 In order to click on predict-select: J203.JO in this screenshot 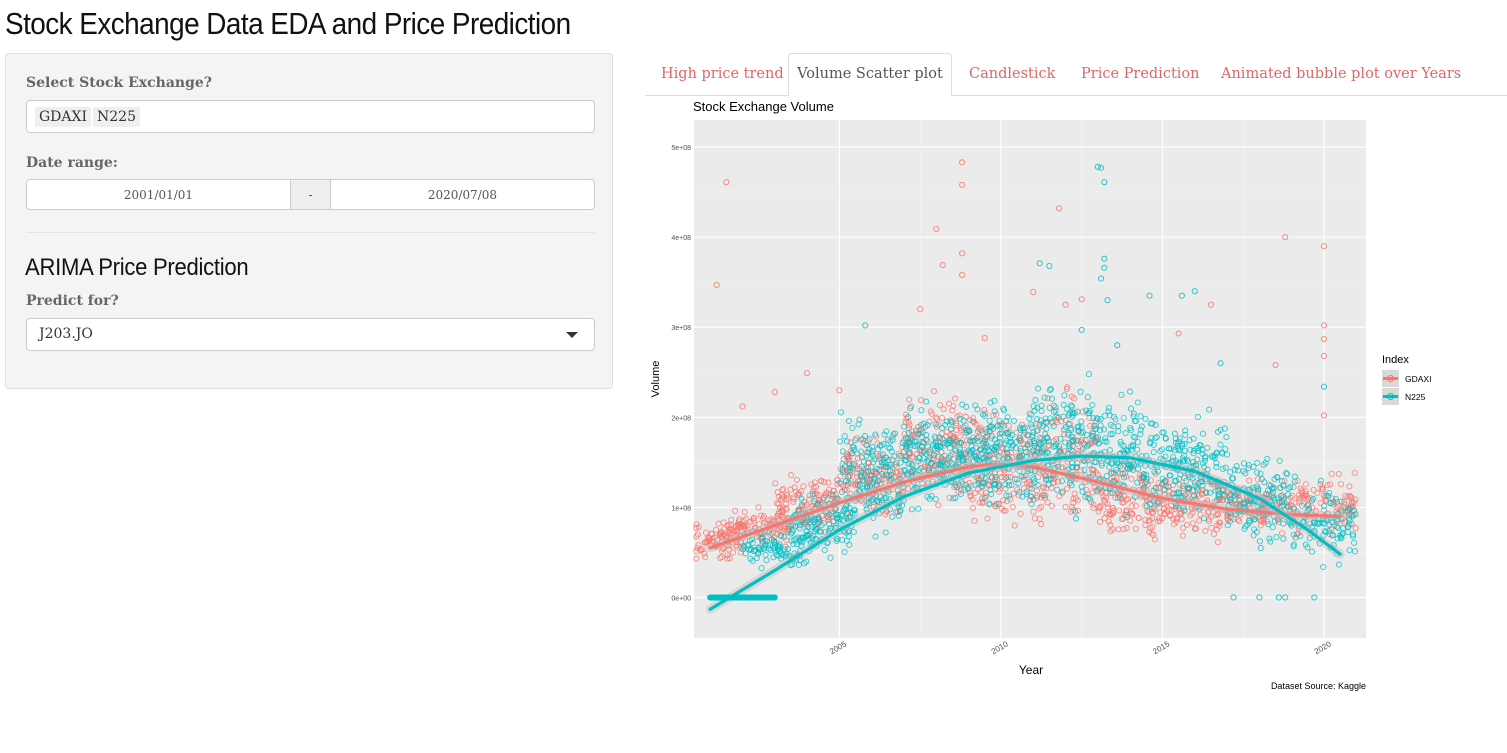, I will do `click(310, 334)`.